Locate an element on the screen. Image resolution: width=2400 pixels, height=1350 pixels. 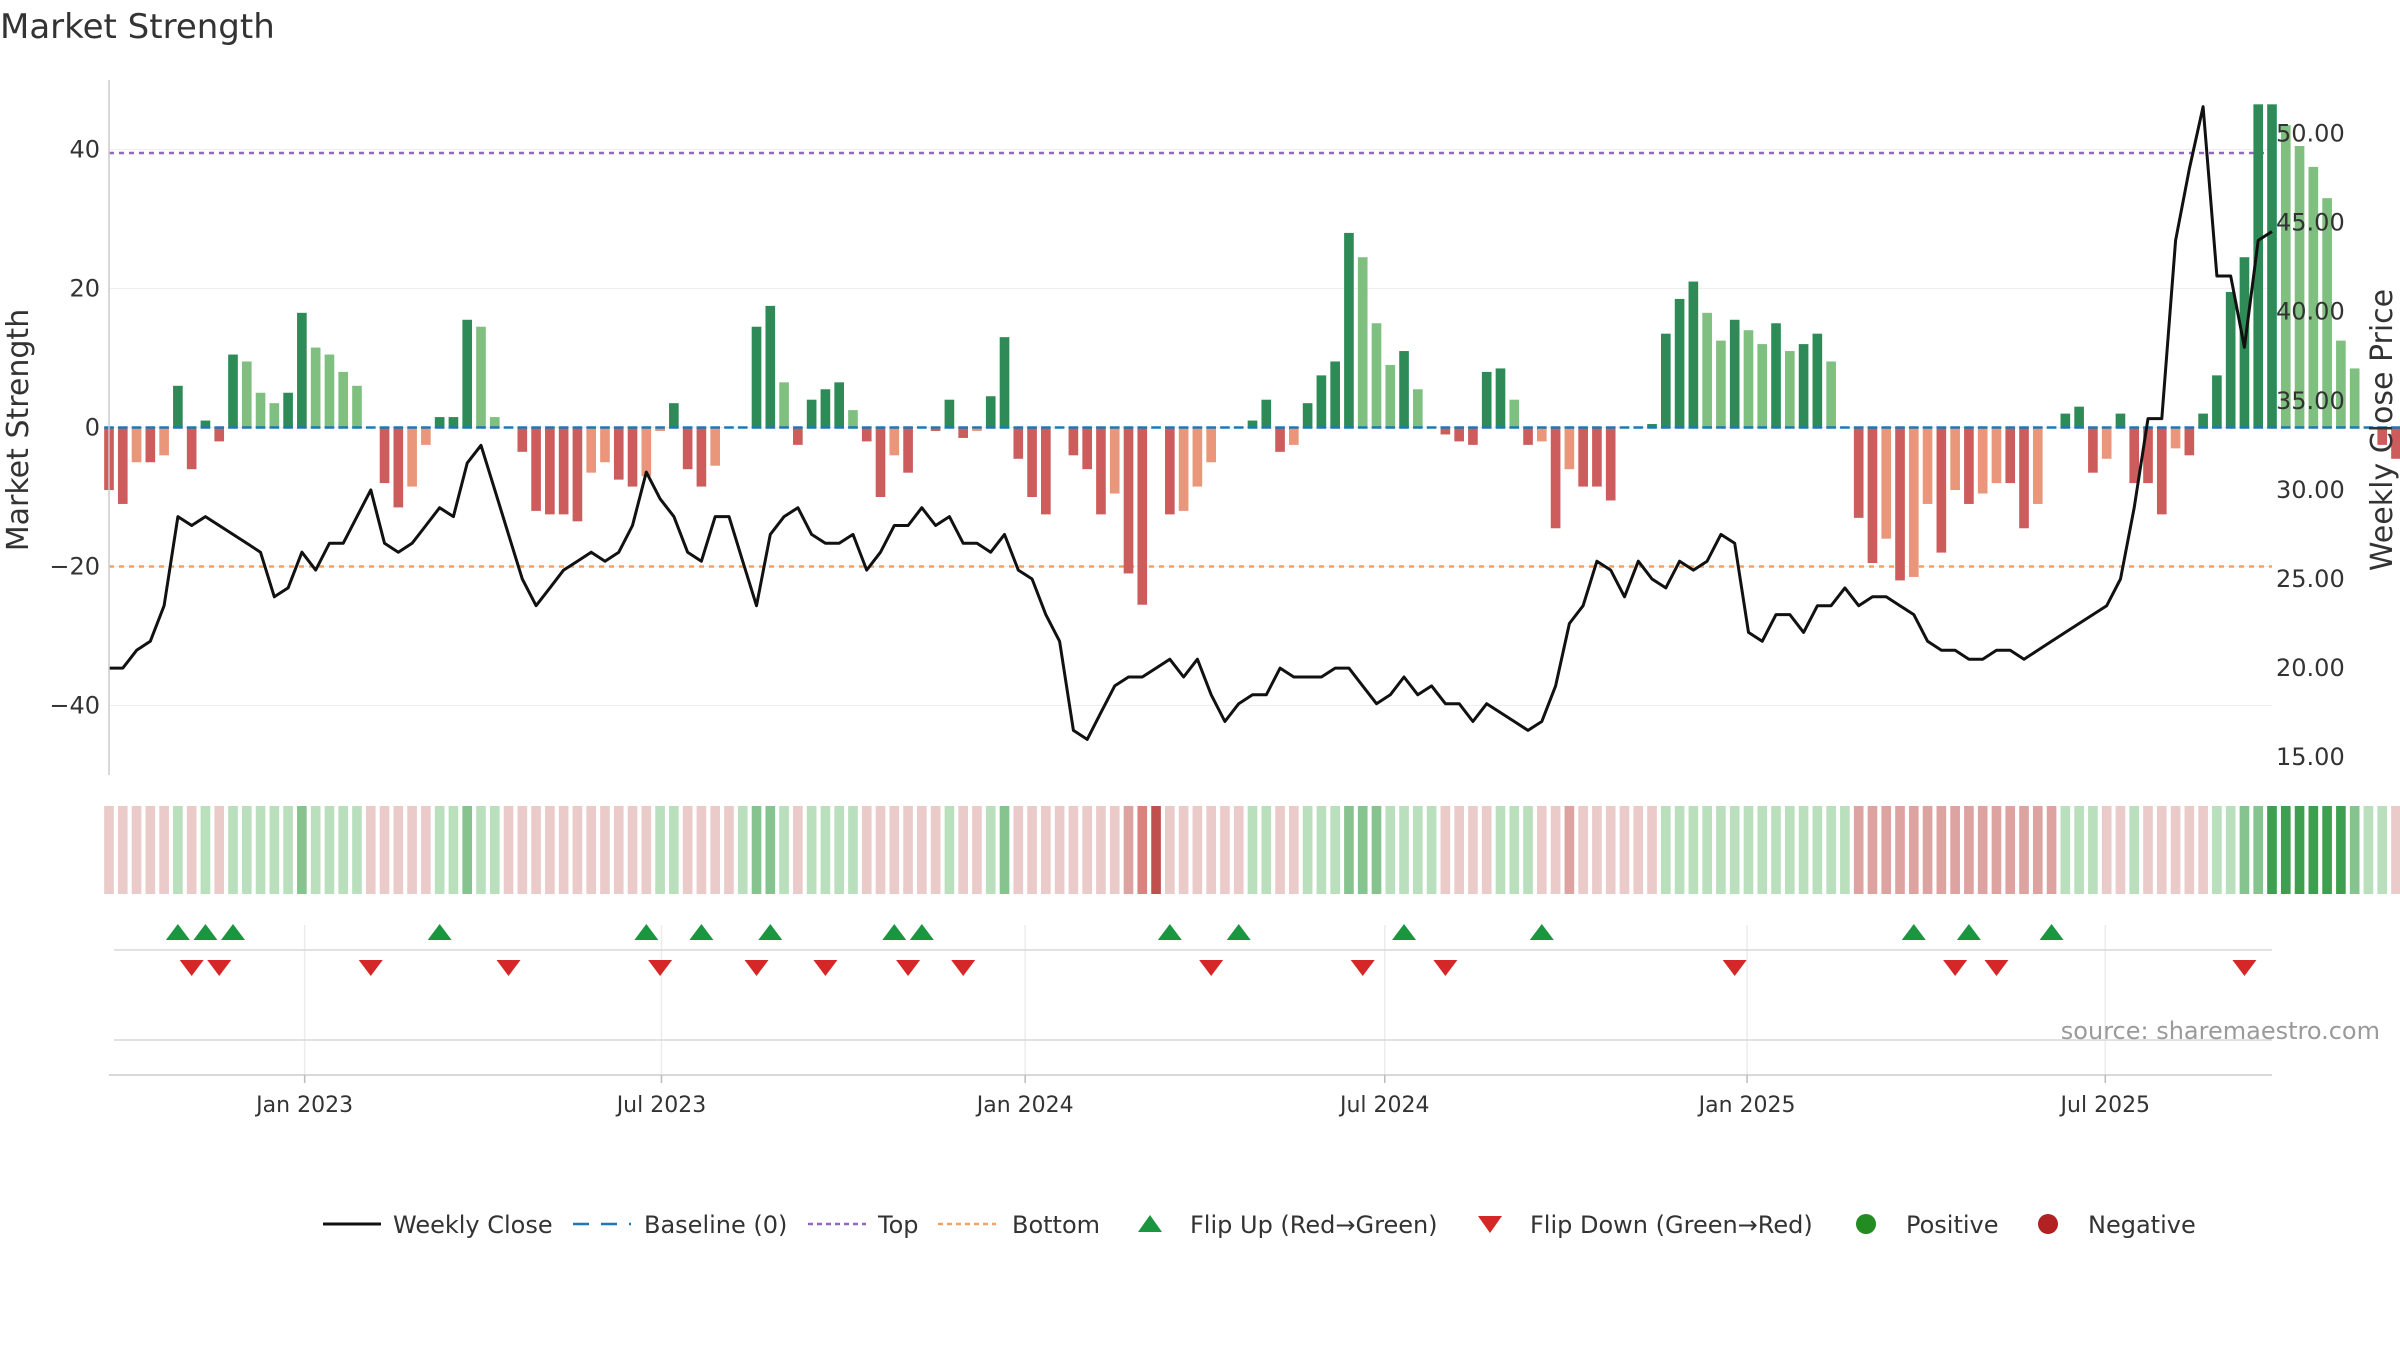
right-tick-label: 15.00 is located at coordinates (2310, 757).